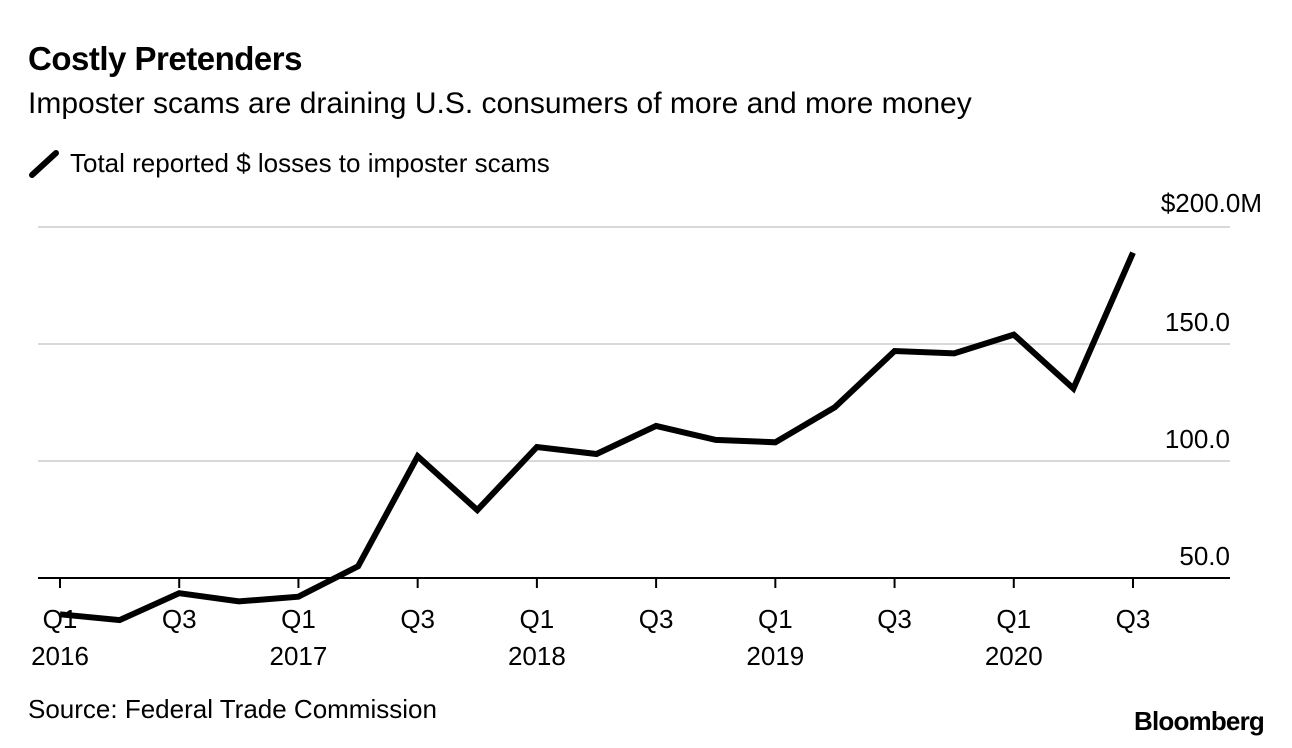 The image size is (1292, 748). What do you see at coordinates (299, 656) in the screenshot?
I see `x-tick-year-label: 2017` at bounding box center [299, 656].